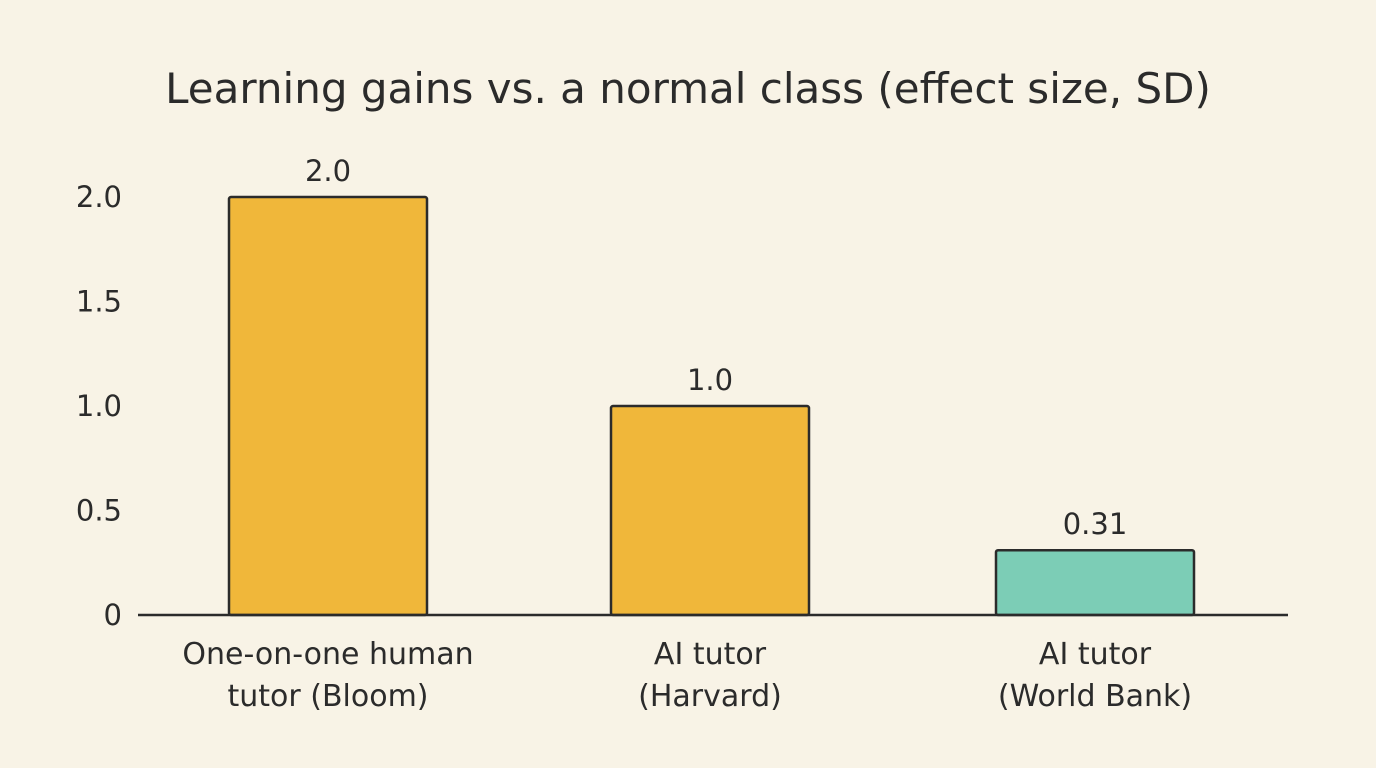 The width and height of the screenshot is (1376, 768). Describe the element at coordinates (710, 380) in the screenshot. I see `bar-value-label: 1.0` at that location.